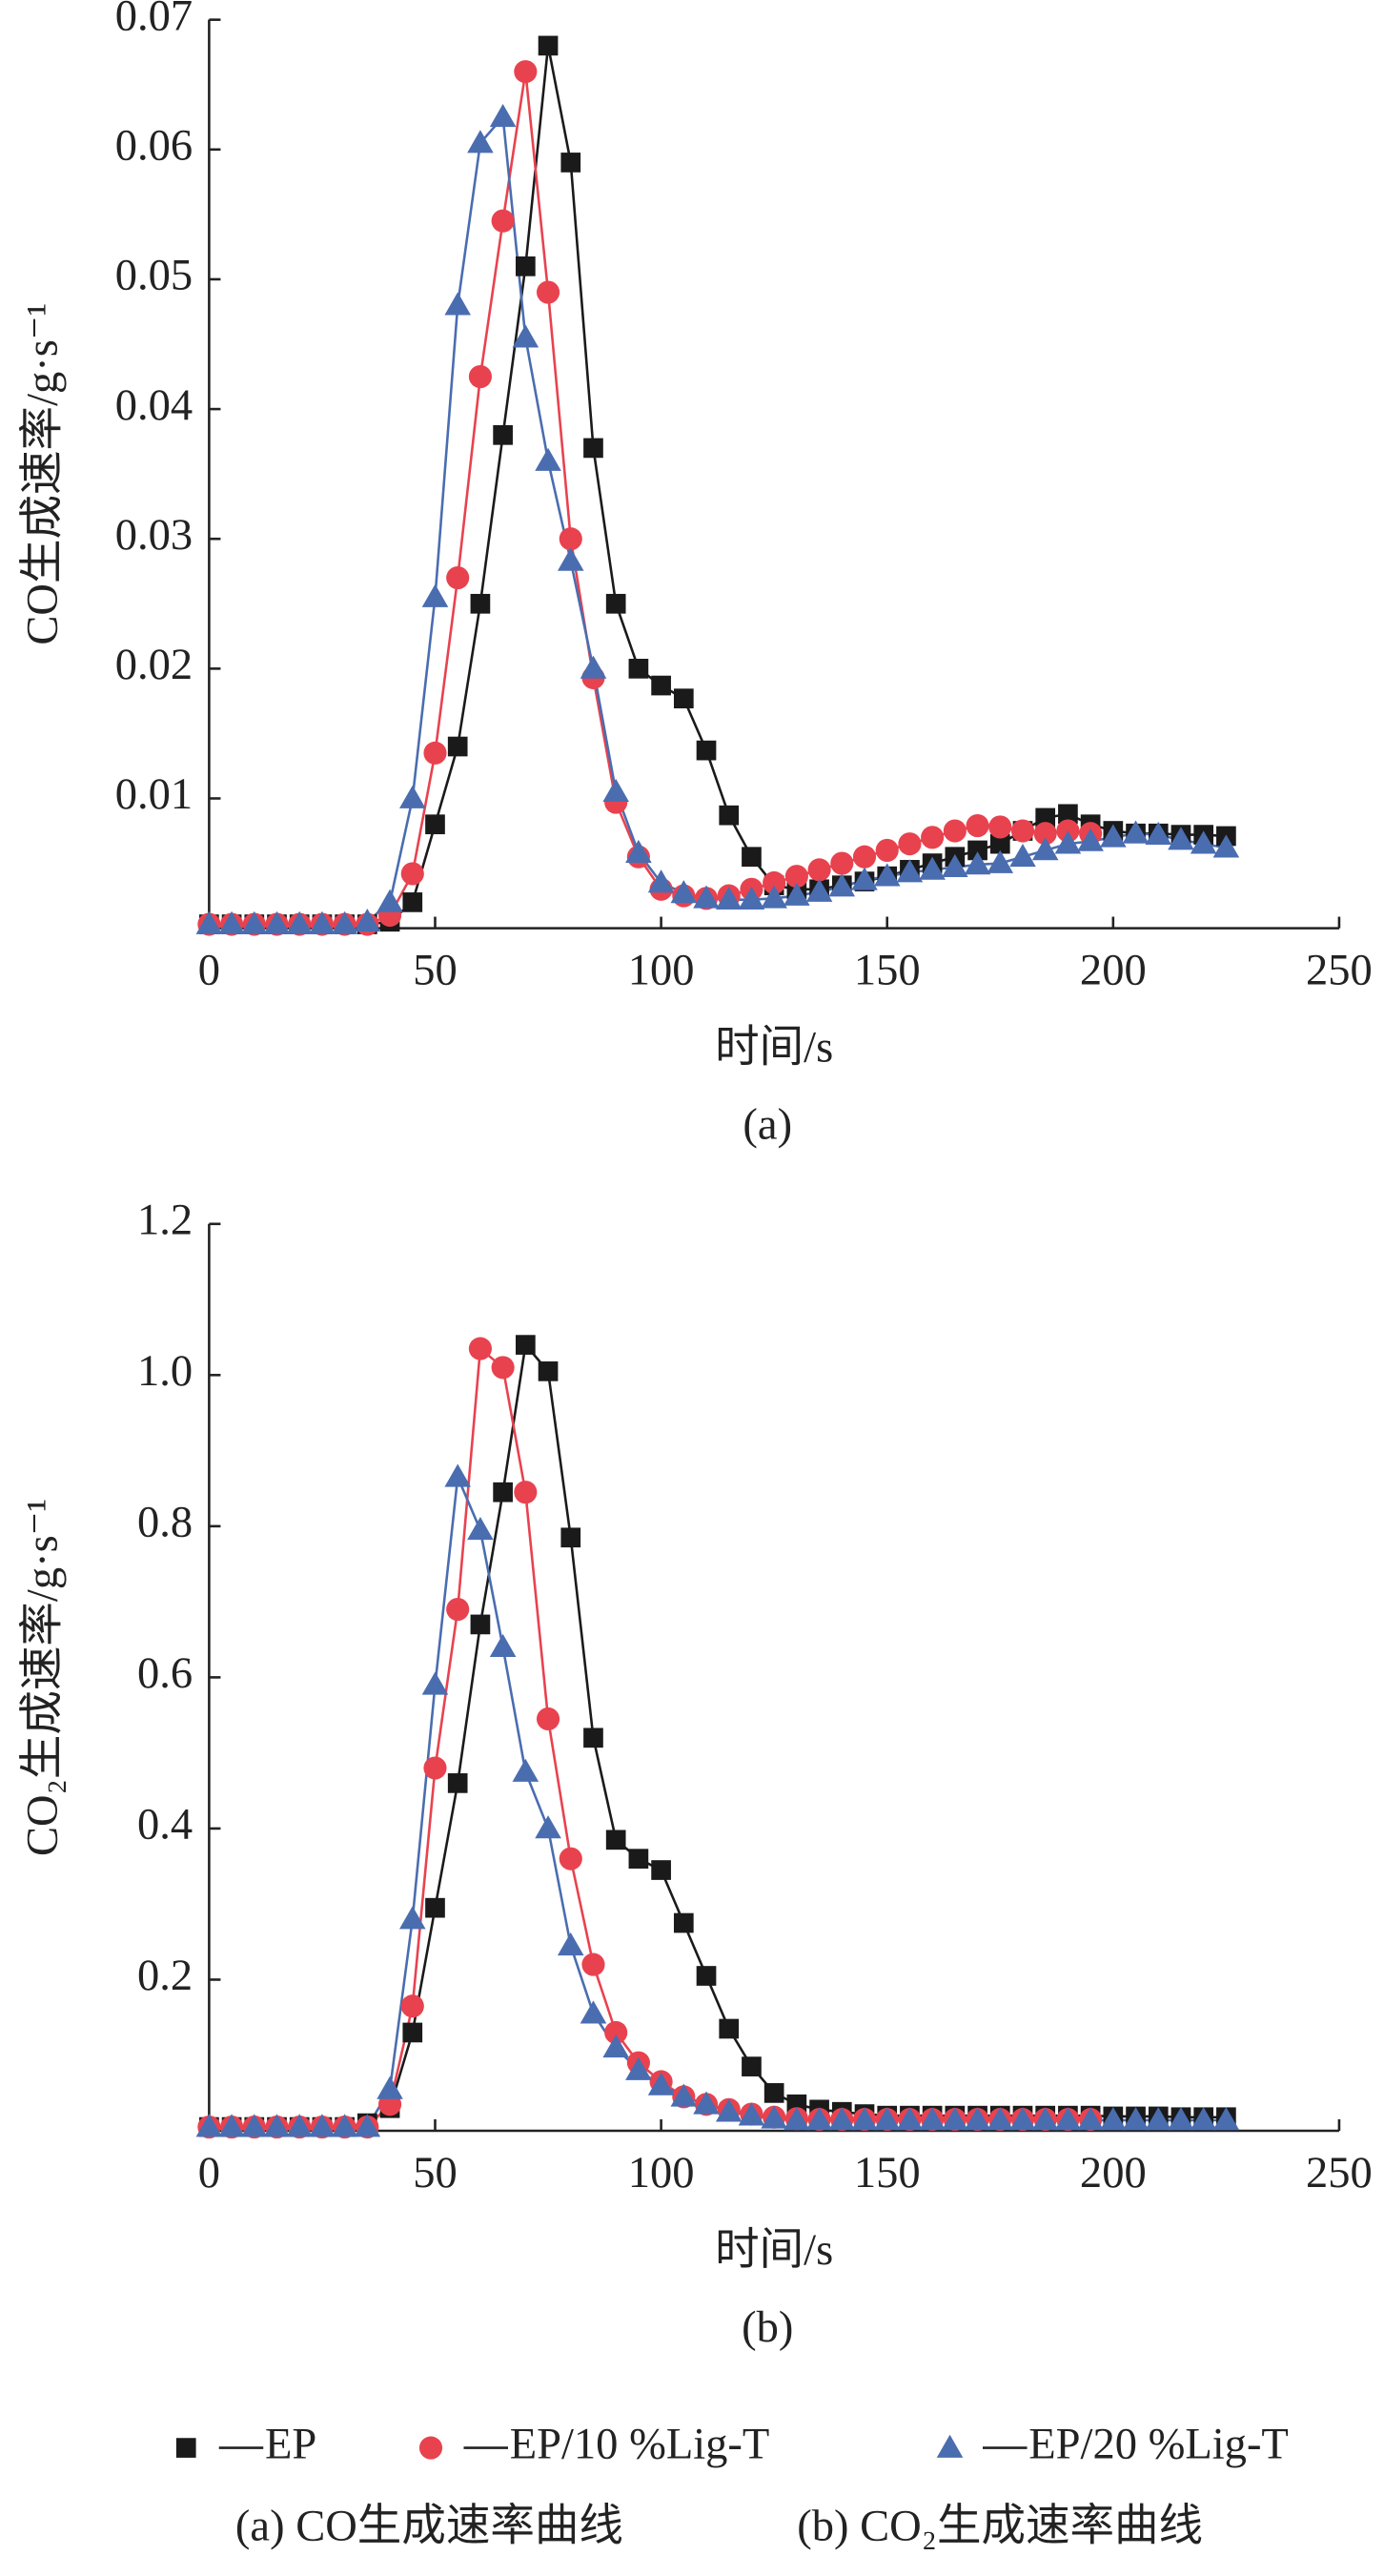 The height and width of the screenshot is (2576, 1384). What do you see at coordinates (1158, 2444) in the screenshot?
I see `legend-label: EP/20 %Lig-T` at bounding box center [1158, 2444].